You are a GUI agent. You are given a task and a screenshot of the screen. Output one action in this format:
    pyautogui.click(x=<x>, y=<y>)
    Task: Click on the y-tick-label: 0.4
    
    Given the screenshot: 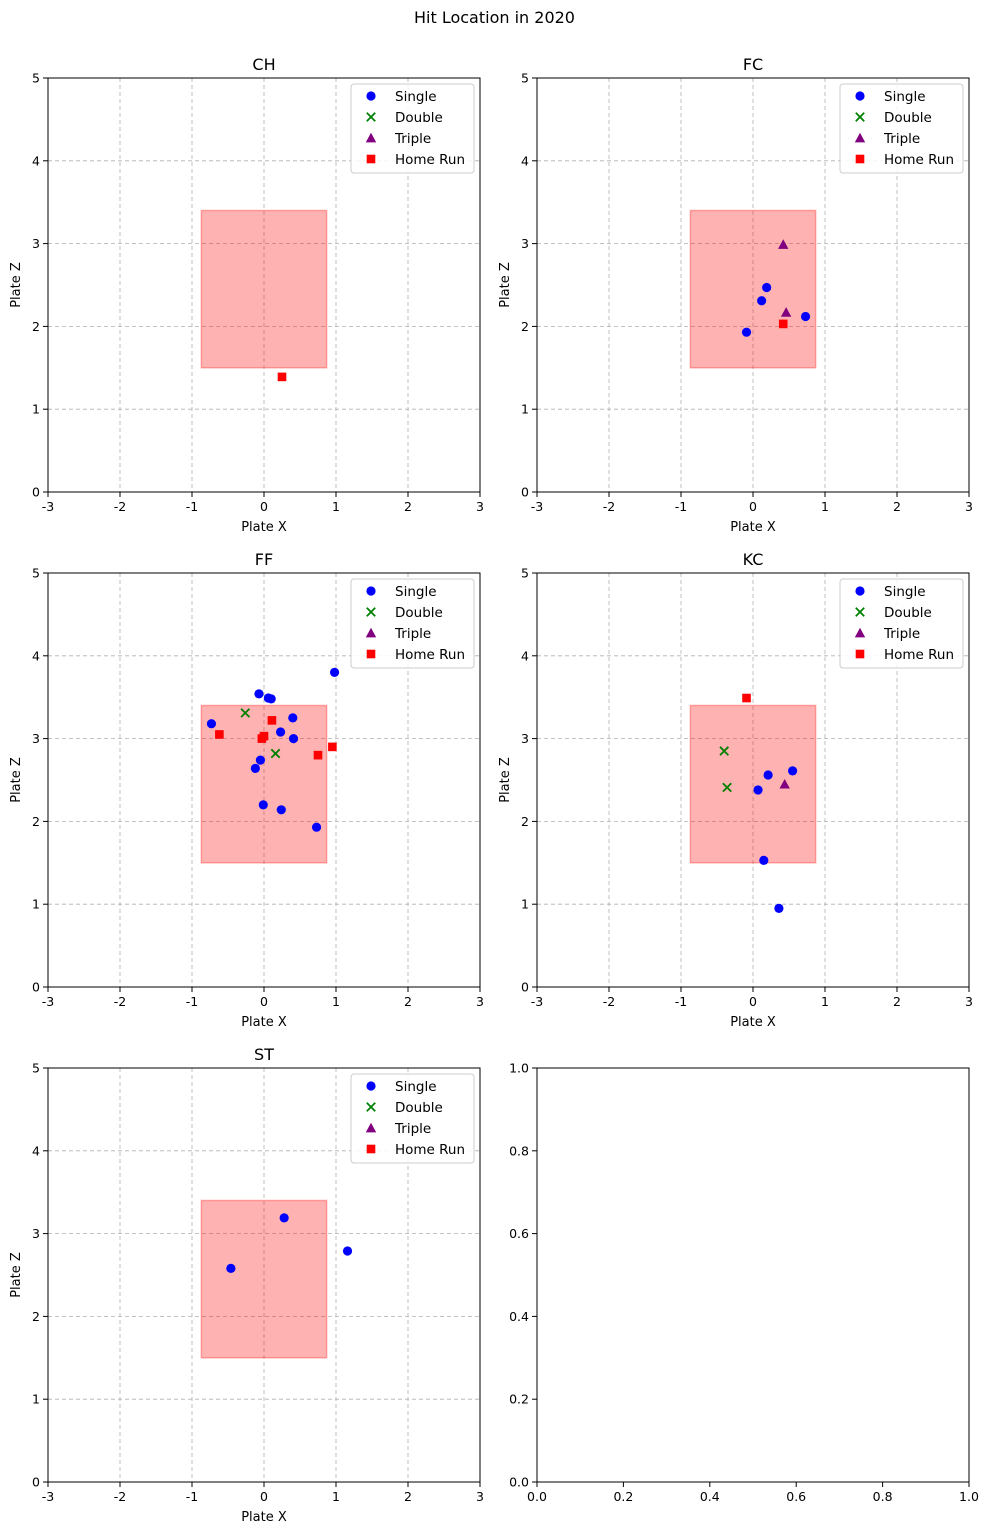 What is the action you would take?
    pyautogui.click(x=519, y=1316)
    